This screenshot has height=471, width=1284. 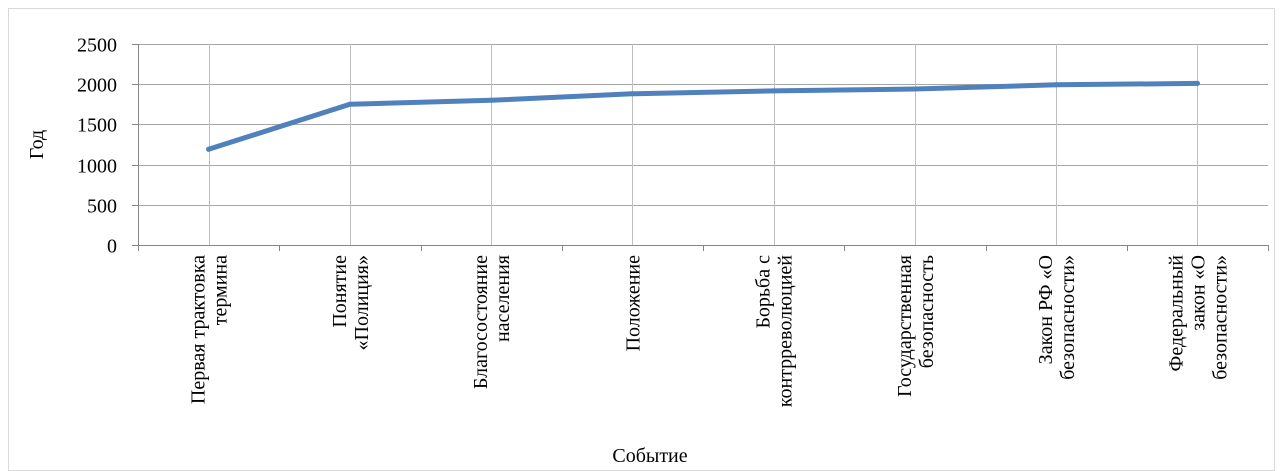 What do you see at coordinates (97, 86) in the screenshot?
I see `y-tick-label: 2000` at bounding box center [97, 86].